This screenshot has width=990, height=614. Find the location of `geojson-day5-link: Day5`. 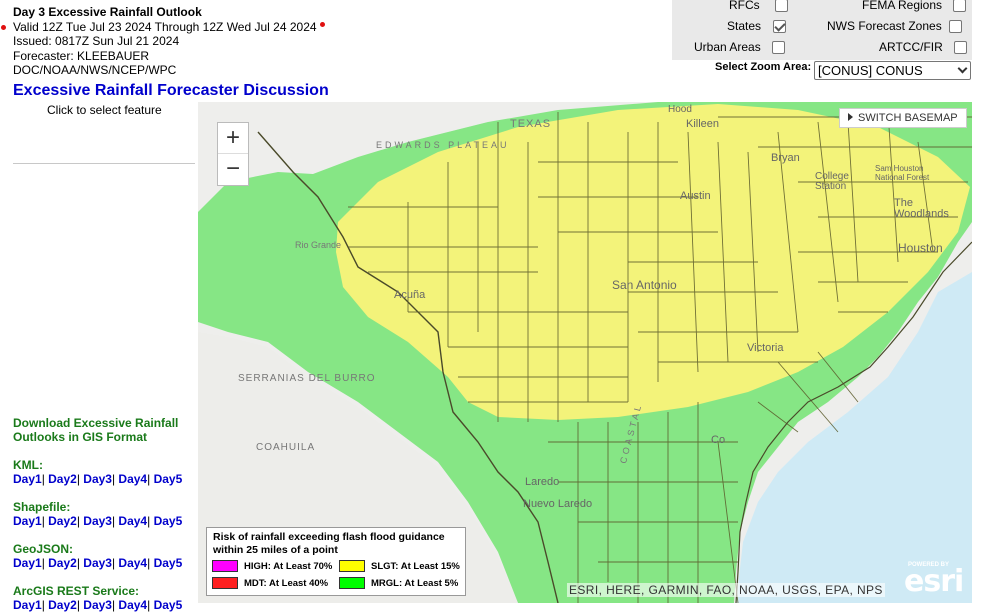

geojson-day5-link: Day5 is located at coordinates (168, 563).